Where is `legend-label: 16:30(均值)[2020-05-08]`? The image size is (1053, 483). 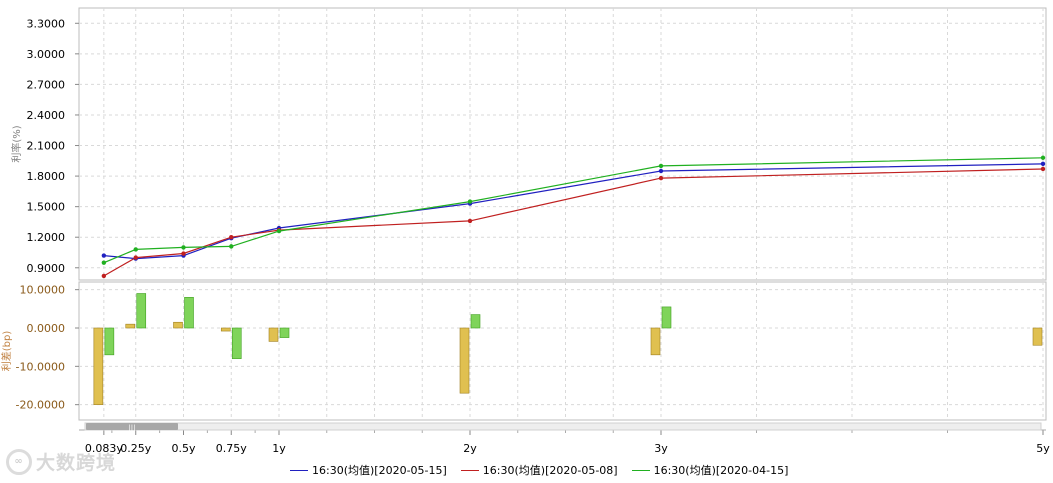
legend-label: 16:30(均值)[2020-05-08] is located at coordinates (550, 470).